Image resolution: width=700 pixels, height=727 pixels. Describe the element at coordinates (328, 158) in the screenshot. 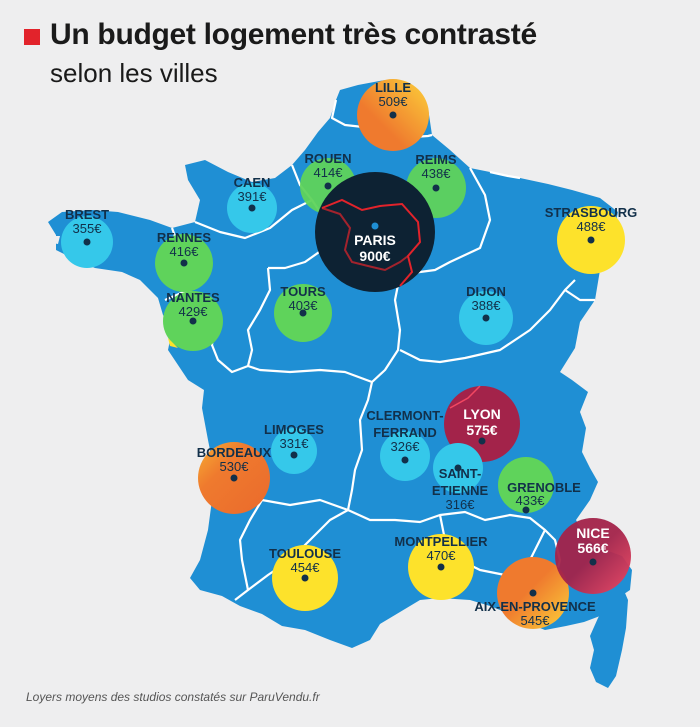

I see `city-name: ROUEN` at that location.